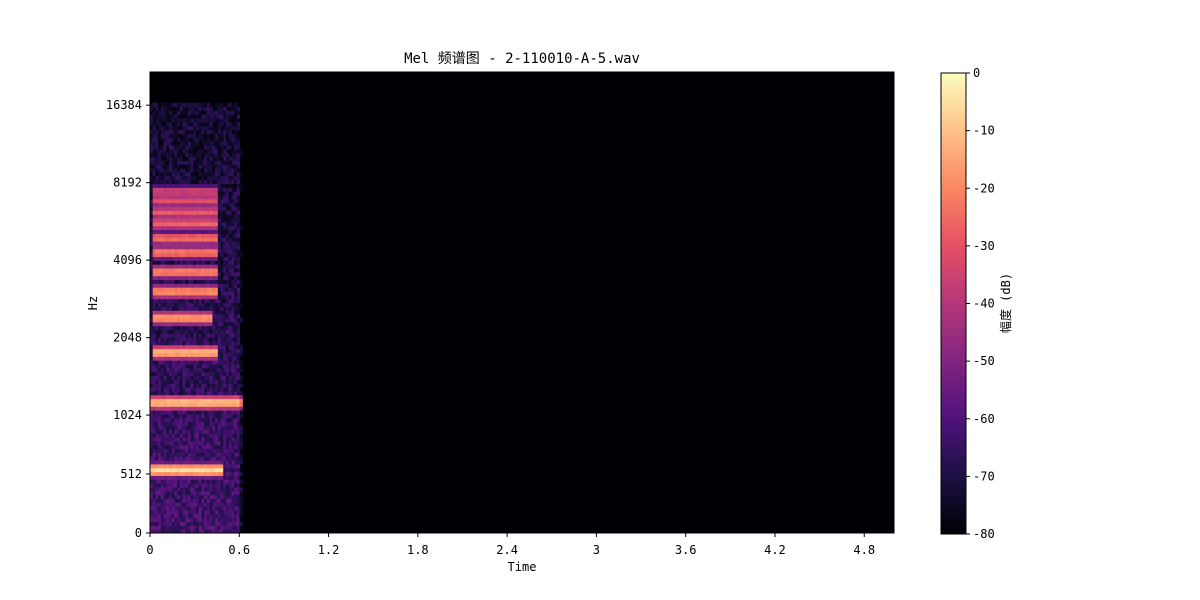 Image resolution: width=1200 pixels, height=600 pixels. What do you see at coordinates (507, 550) in the screenshot?
I see `x-tick-label: 2.4` at bounding box center [507, 550].